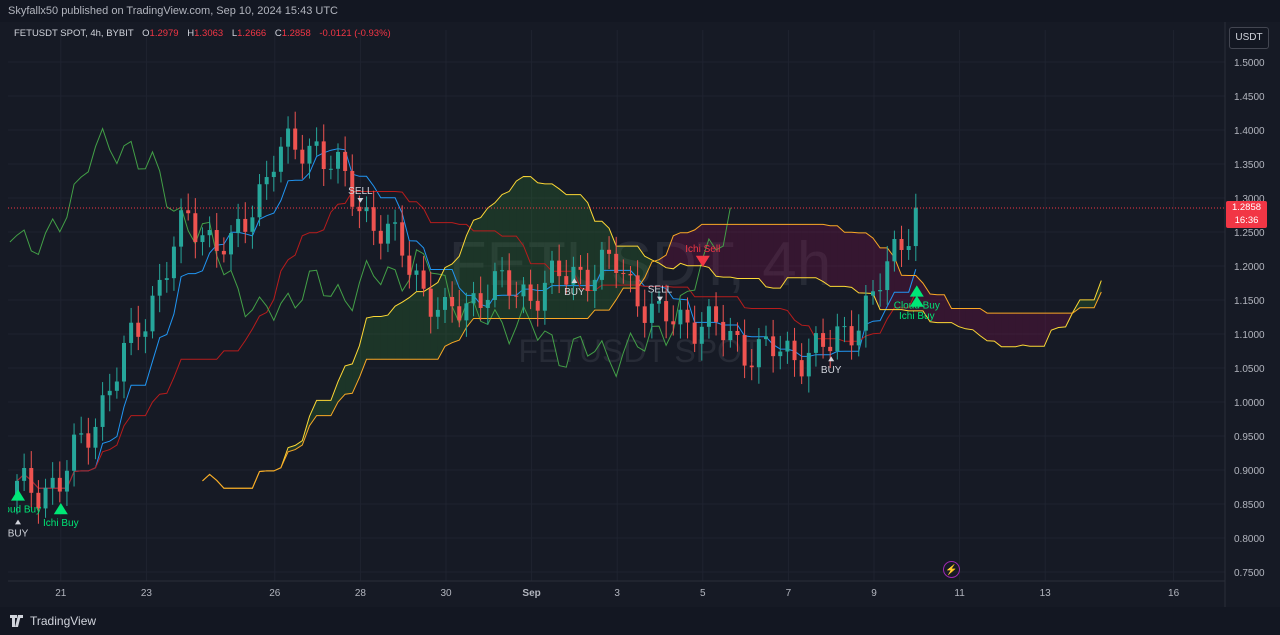  Describe the element at coordinates (1249, 471) in the screenshot. I see `price-tick-label: 0.9000` at that location.